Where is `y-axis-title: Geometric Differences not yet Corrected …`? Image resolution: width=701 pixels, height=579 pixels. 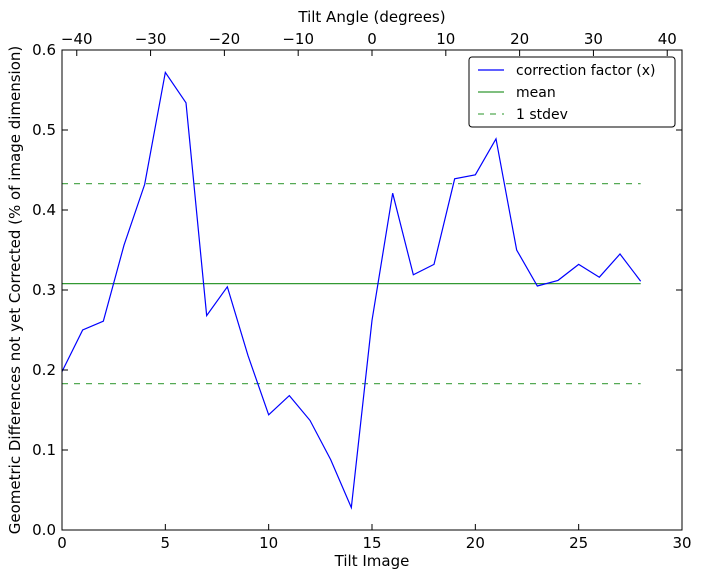
y-axis-title: Geometric Differences not yet Corrected … is located at coordinates (15, 290).